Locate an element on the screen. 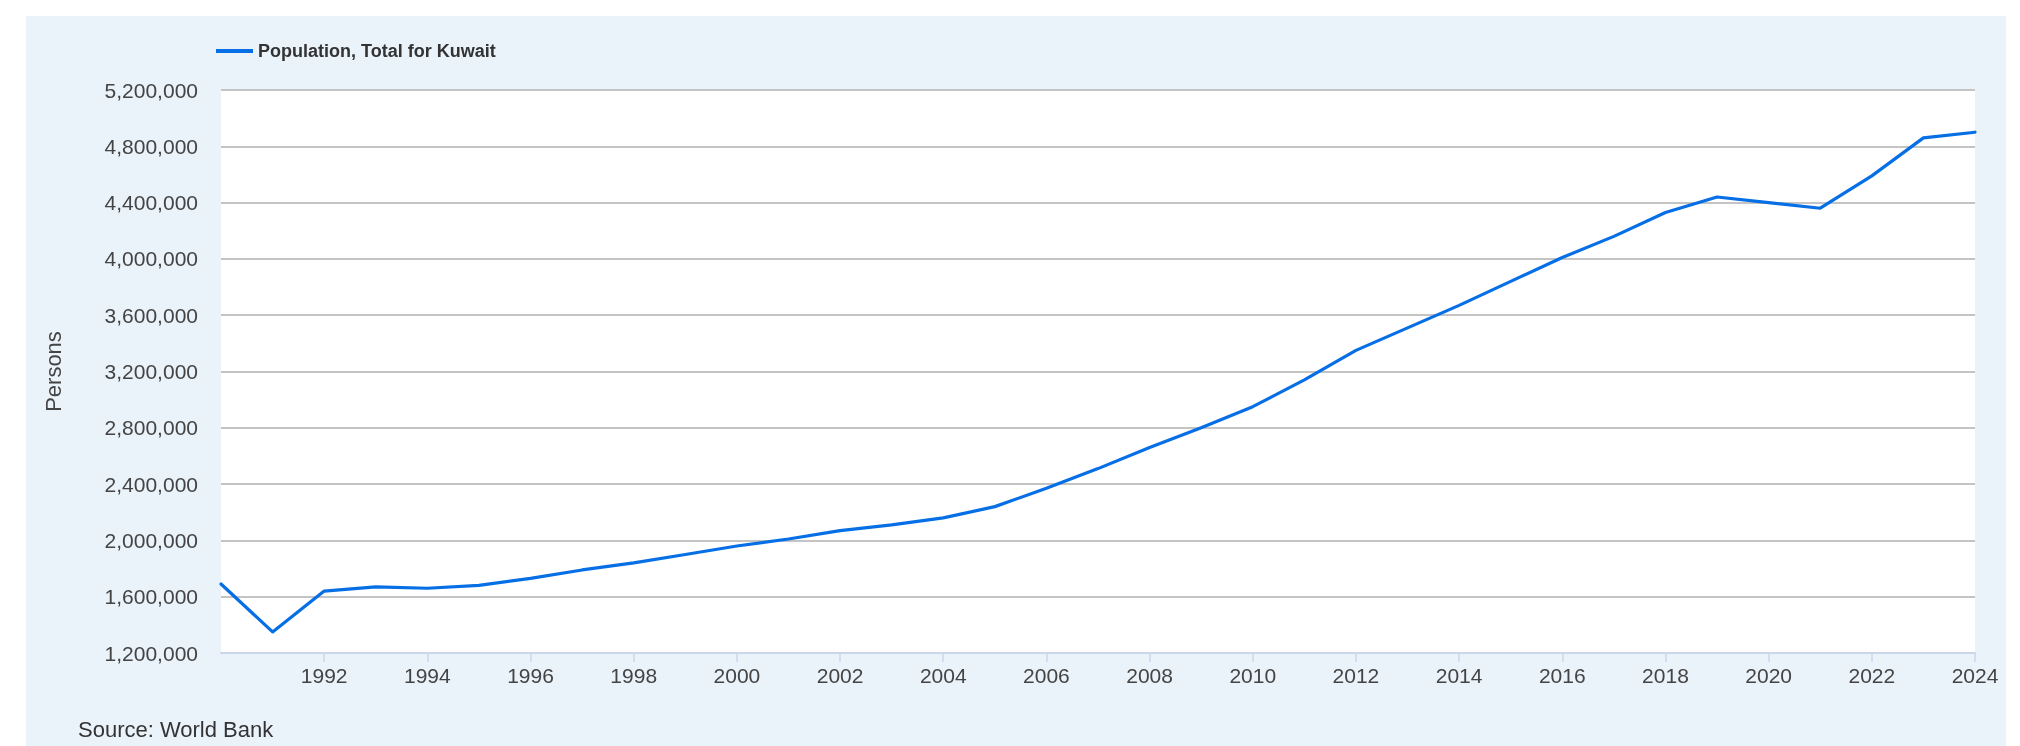 The image size is (2020, 746). x-tick-label: 2024 is located at coordinates (1975, 675).